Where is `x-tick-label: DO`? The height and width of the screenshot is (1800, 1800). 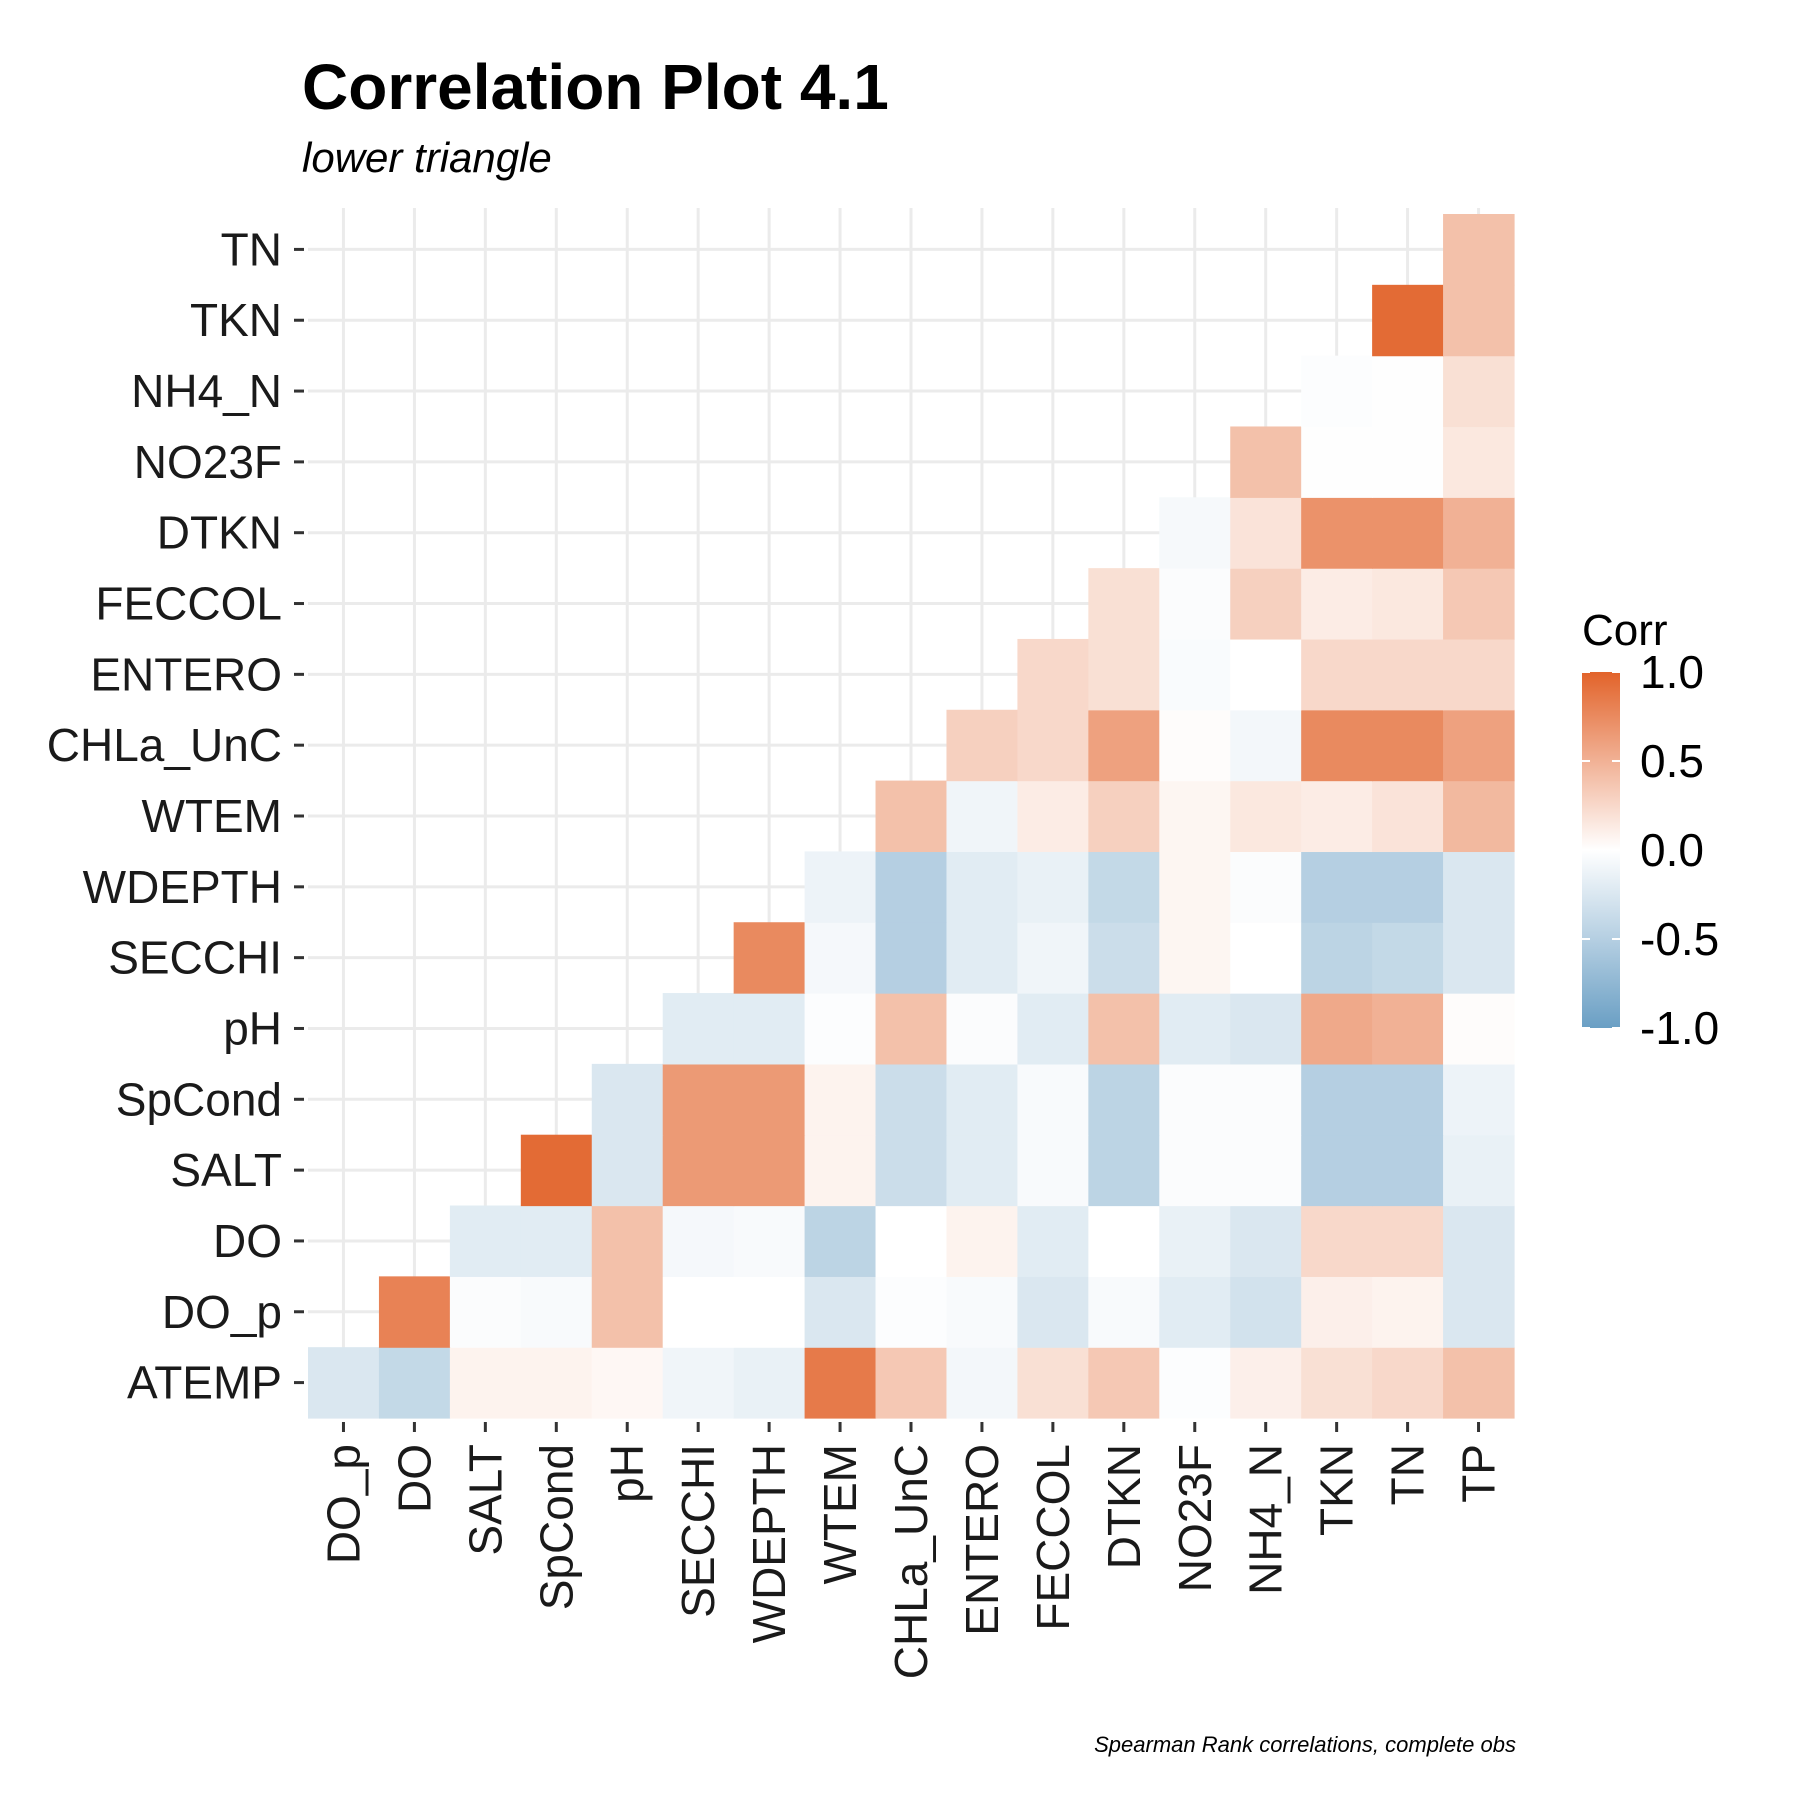
x-tick-label: DO is located at coordinates (414, 1478).